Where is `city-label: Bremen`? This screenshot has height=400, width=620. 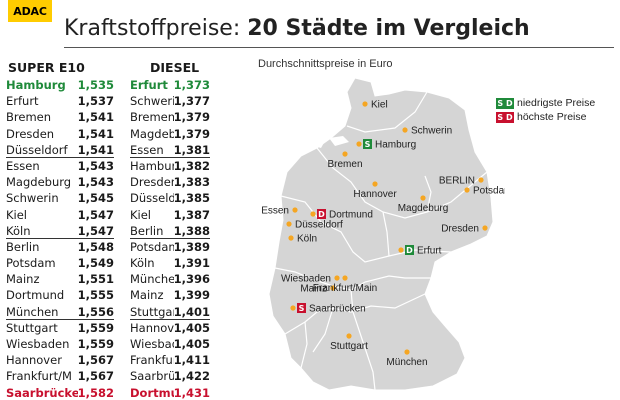 city-label: Bremen is located at coordinates (344, 164).